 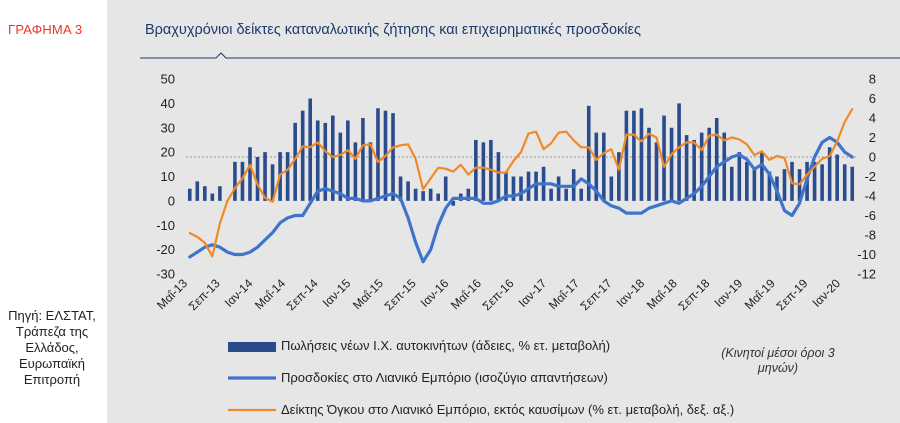 What do you see at coordinates (498, 294) in the screenshot?
I see `x-tick-label: Σεπ-16` at bounding box center [498, 294].